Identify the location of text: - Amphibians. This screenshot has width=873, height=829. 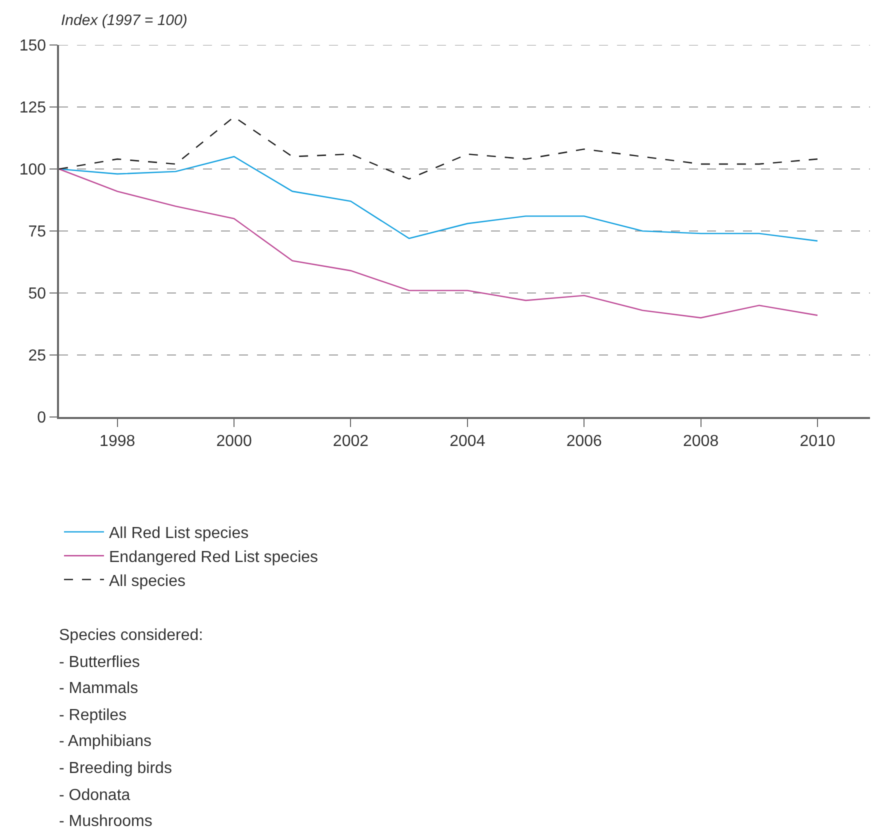
(105, 741).